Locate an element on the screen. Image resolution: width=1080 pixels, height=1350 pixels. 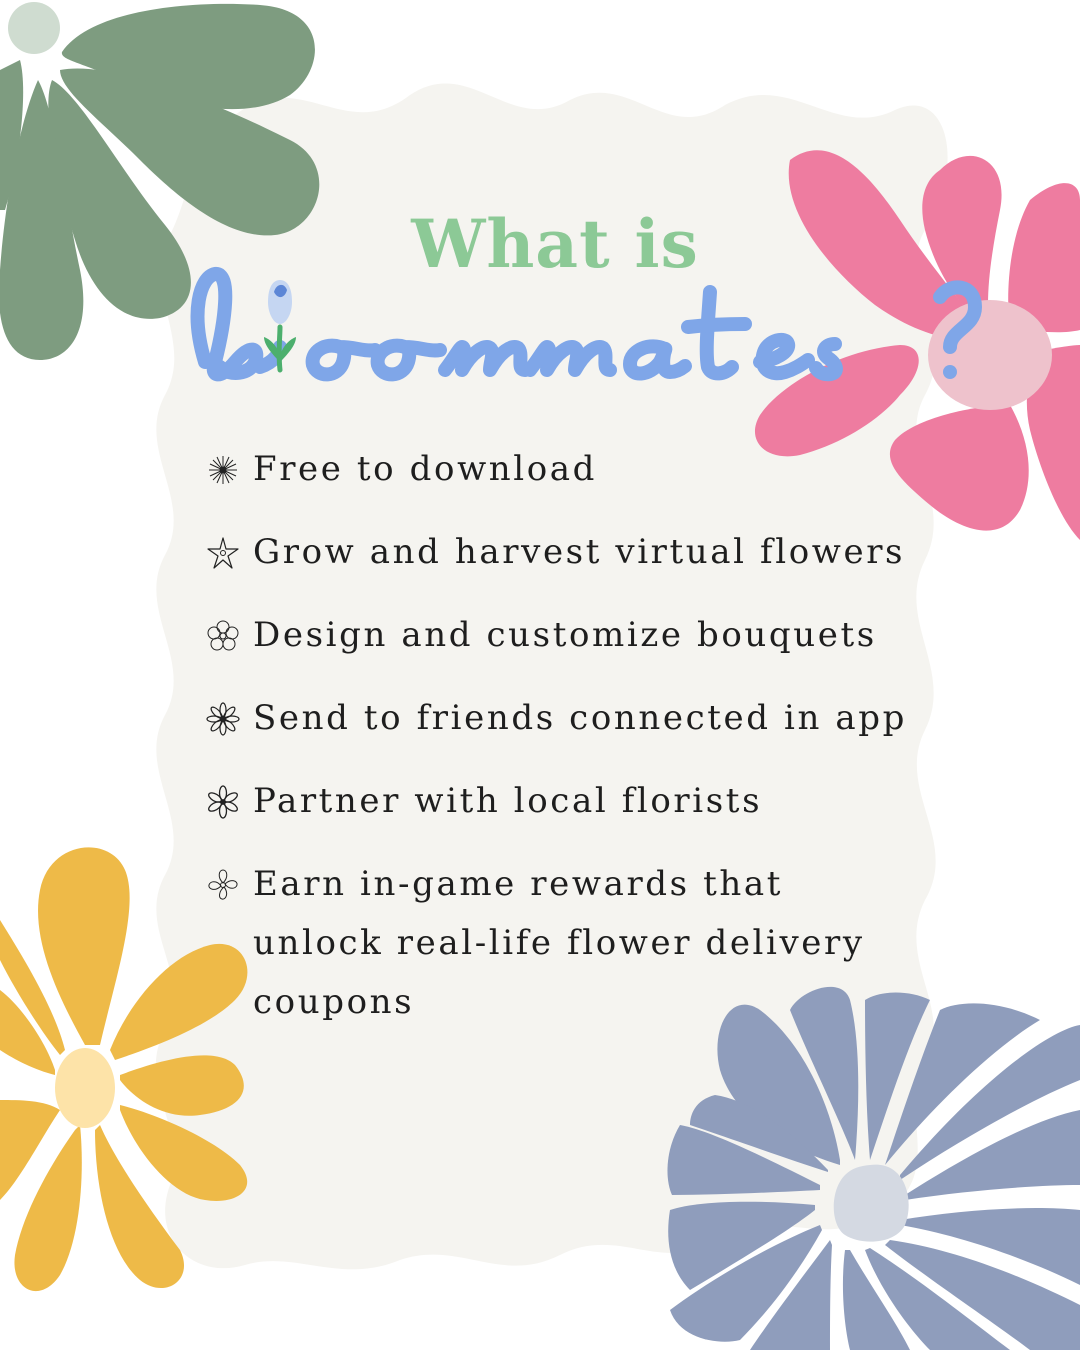
tulip-icon is located at coordinates (280, 326).